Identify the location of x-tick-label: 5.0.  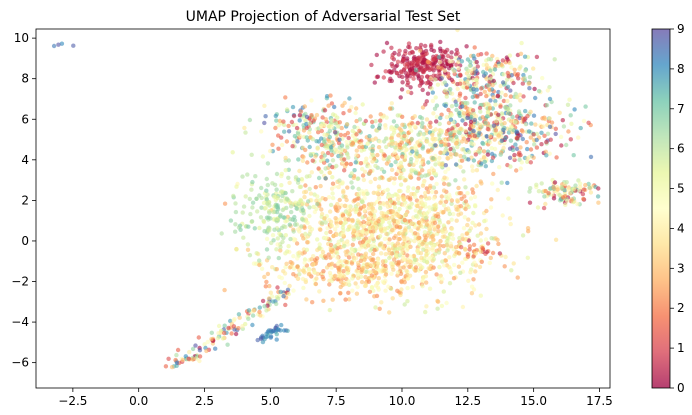
(270, 401).